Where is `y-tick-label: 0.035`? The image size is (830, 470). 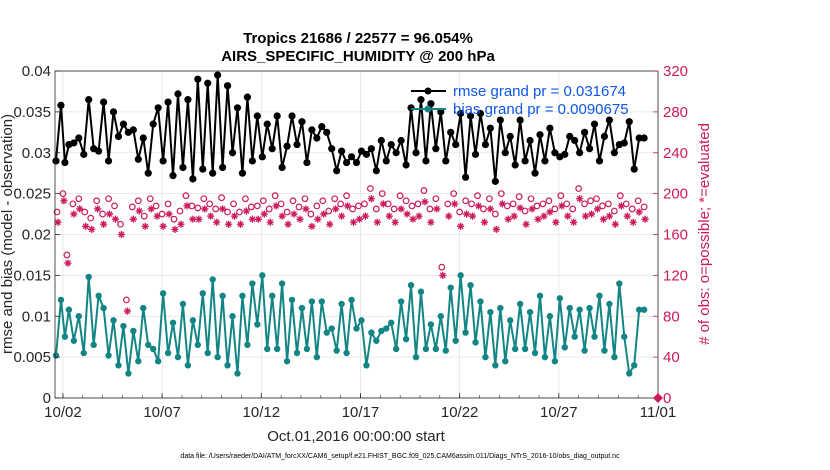
y-tick-label: 0.035 is located at coordinates (32, 112).